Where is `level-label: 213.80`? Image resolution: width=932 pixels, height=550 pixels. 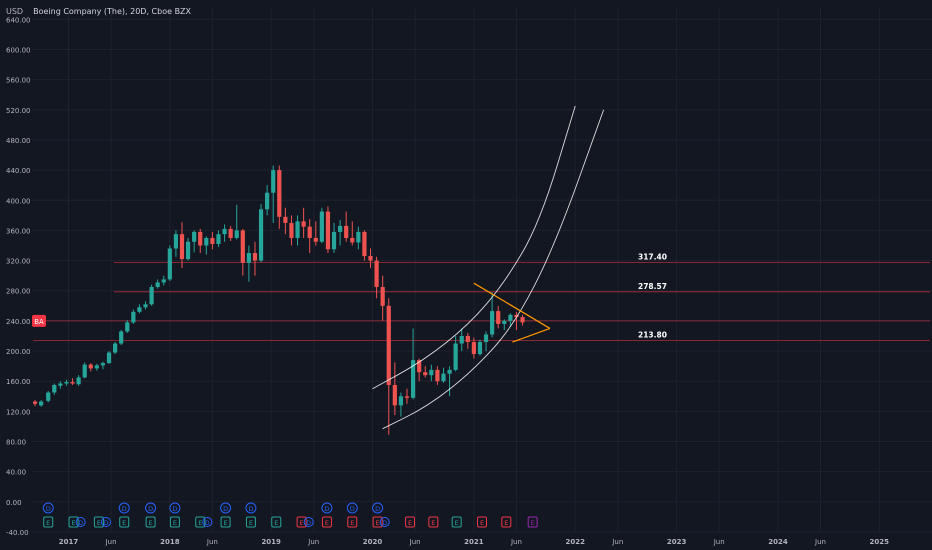
level-label: 213.80 is located at coordinates (652, 335).